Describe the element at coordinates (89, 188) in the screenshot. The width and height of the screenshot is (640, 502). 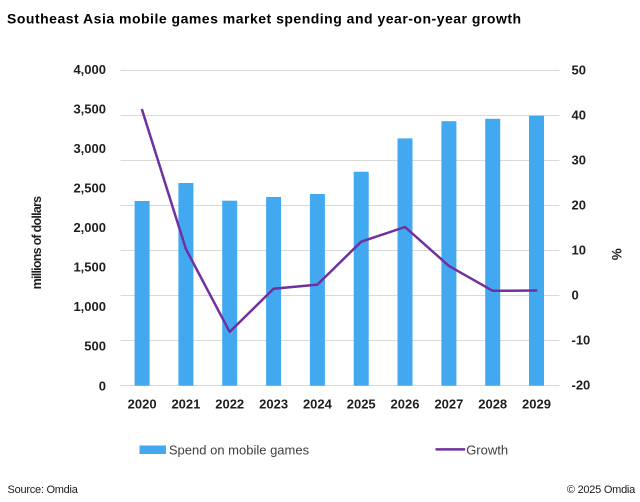
I see `svg-text: 2,500` at that location.